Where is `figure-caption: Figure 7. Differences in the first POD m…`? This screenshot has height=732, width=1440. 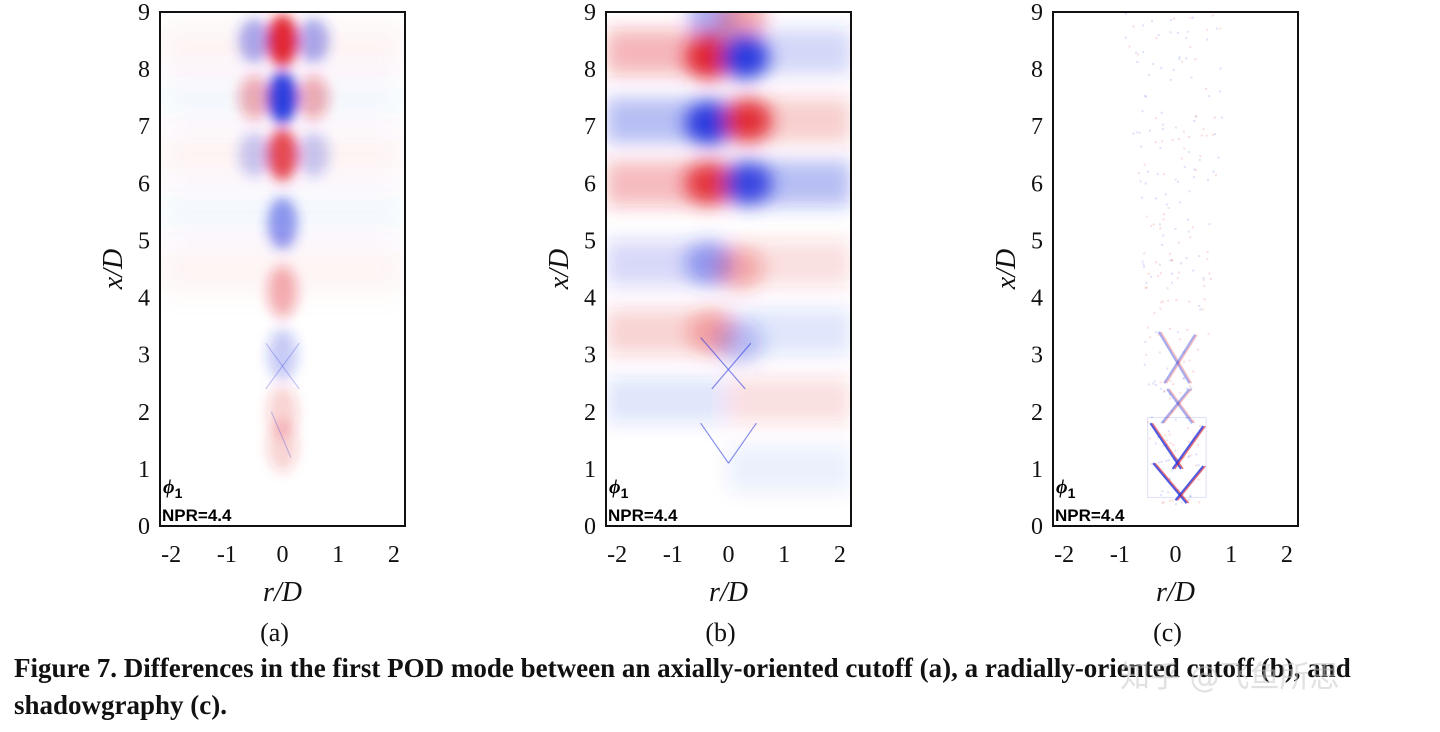
figure-caption: Figure 7. Differences in the first POD m… is located at coordinates (682, 686).